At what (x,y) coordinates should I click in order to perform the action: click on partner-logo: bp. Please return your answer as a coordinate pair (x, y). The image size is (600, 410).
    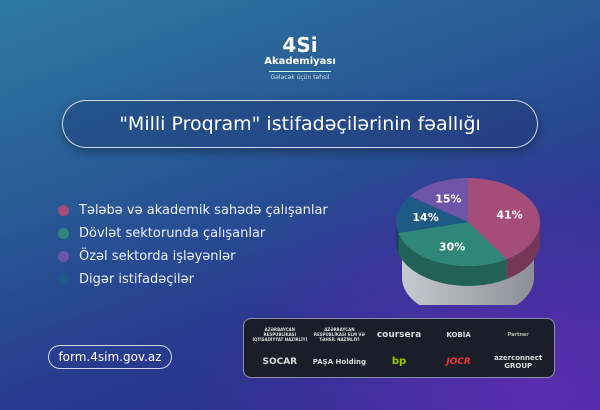
    Looking at the image, I should click on (399, 361).